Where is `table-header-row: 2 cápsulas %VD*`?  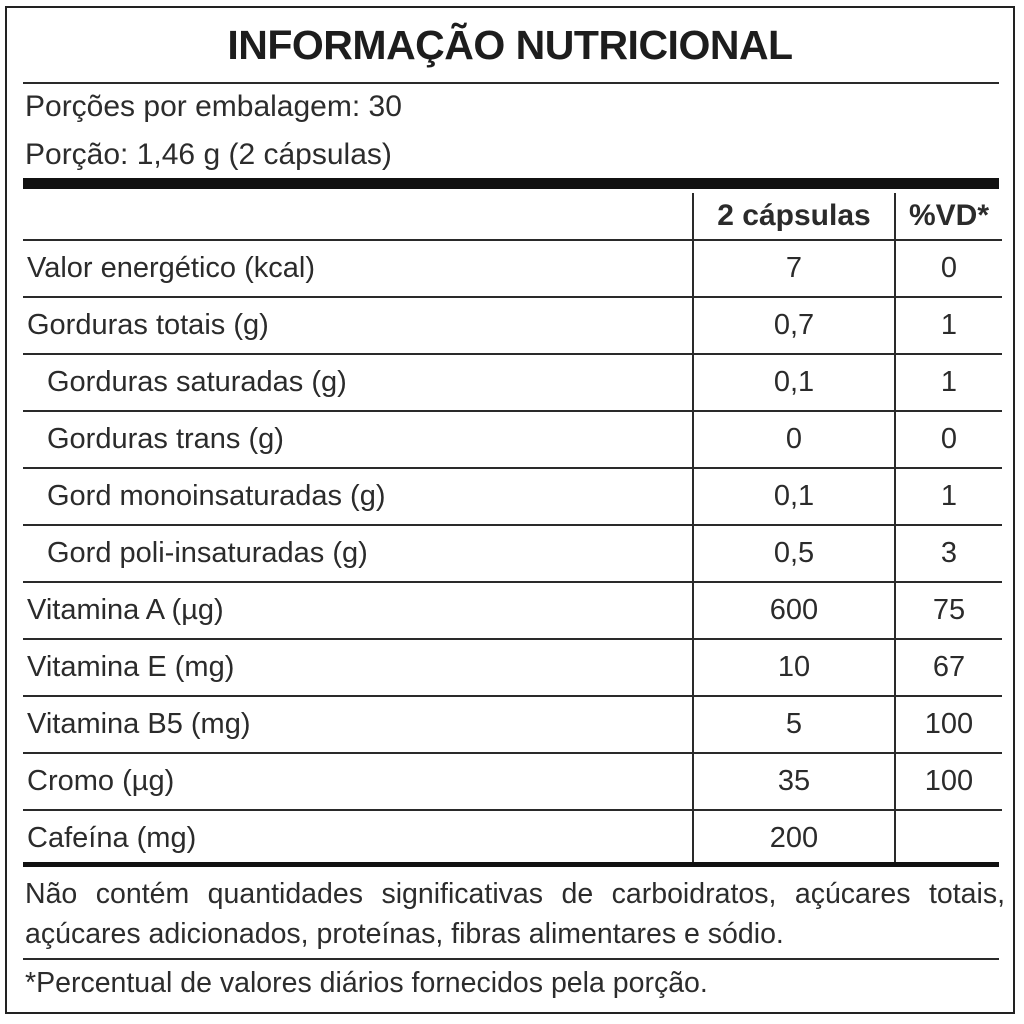 table-header-row: 2 cápsulas %VD* is located at coordinates (512, 217).